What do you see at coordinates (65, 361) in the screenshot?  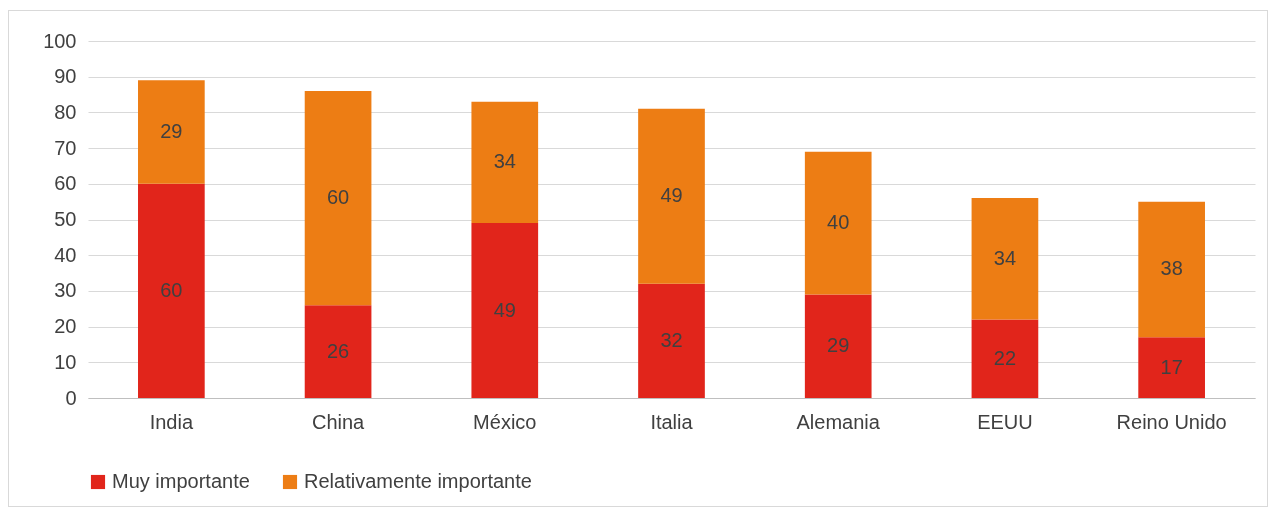 I see `y-tick-label: 10` at bounding box center [65, 361].